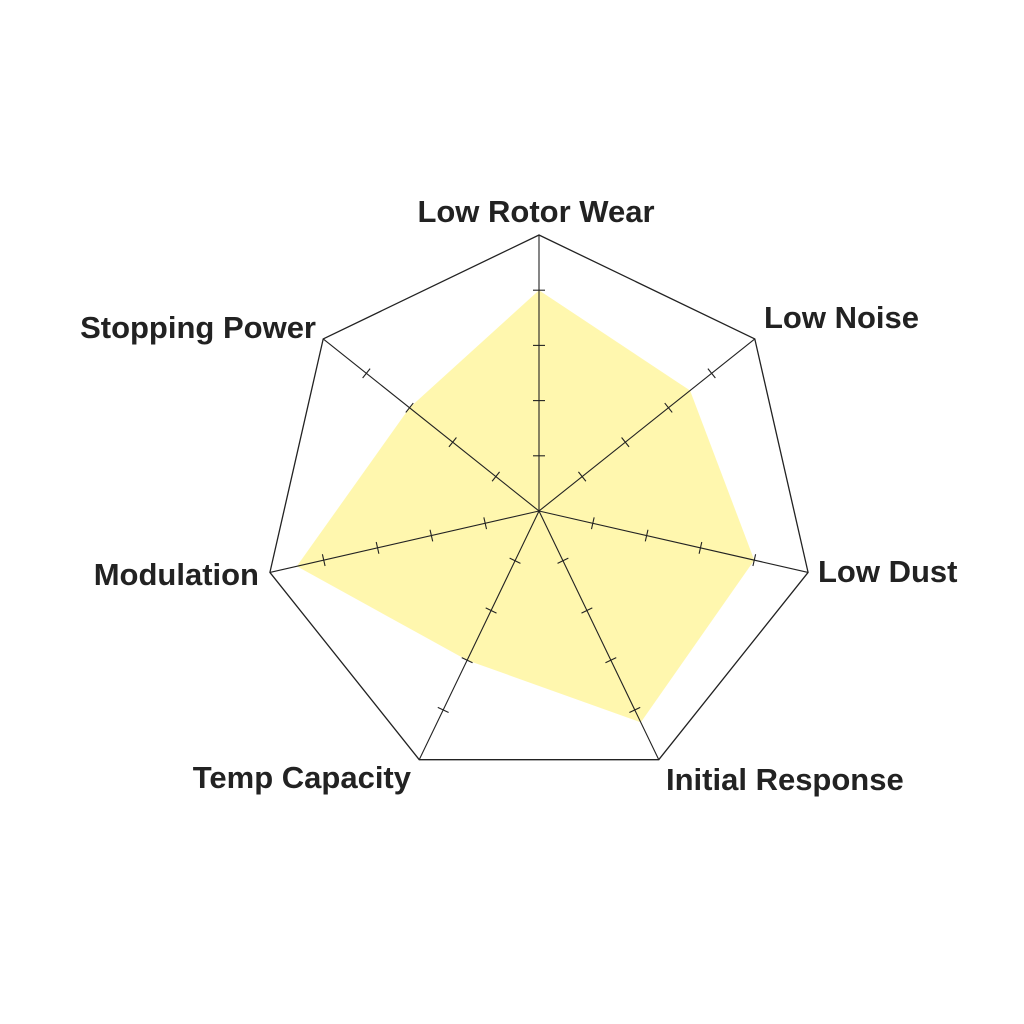 The width and height of the screenshot is (1024, 1024). What do you see at coordinates (302, 777) in the screenshot?
I see `axis-label: Temp Capacity` at bounding box center [302, 777].